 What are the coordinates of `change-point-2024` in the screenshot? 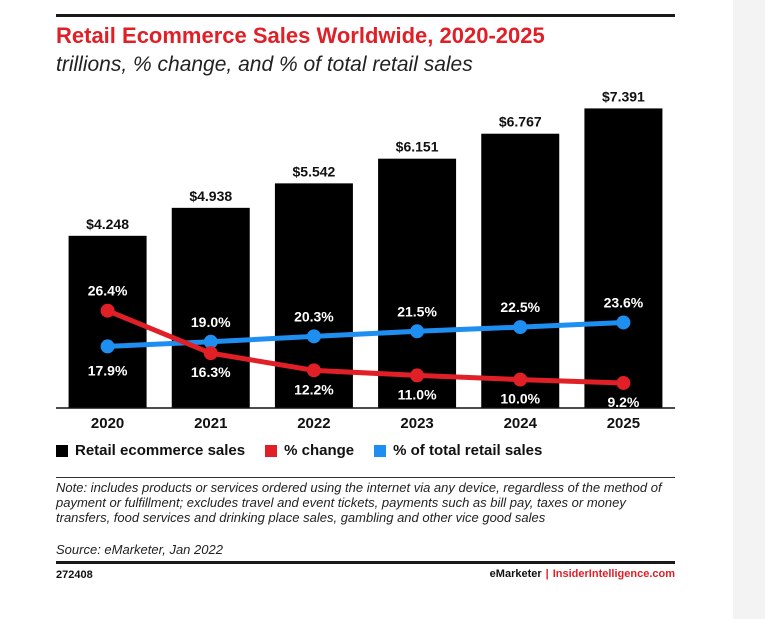 It's located at (520, 379).